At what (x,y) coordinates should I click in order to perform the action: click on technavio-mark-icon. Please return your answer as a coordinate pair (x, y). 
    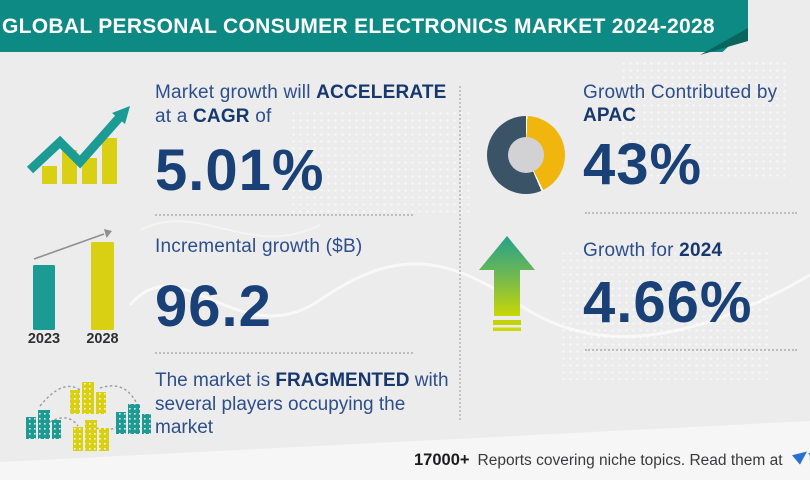
    Looking at the image, I should click on (799, 457).